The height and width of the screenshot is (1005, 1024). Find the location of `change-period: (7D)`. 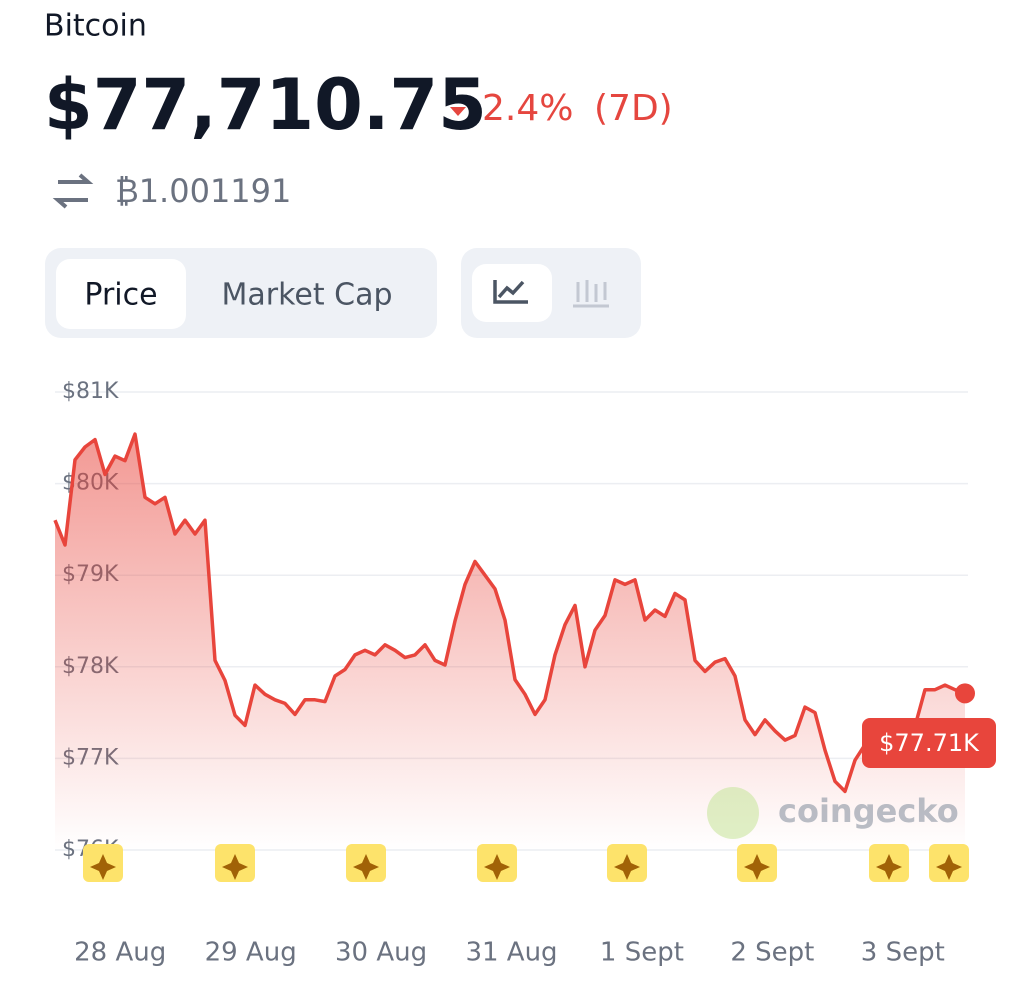

change-period: (7D) is located at coordinates (633, 108).